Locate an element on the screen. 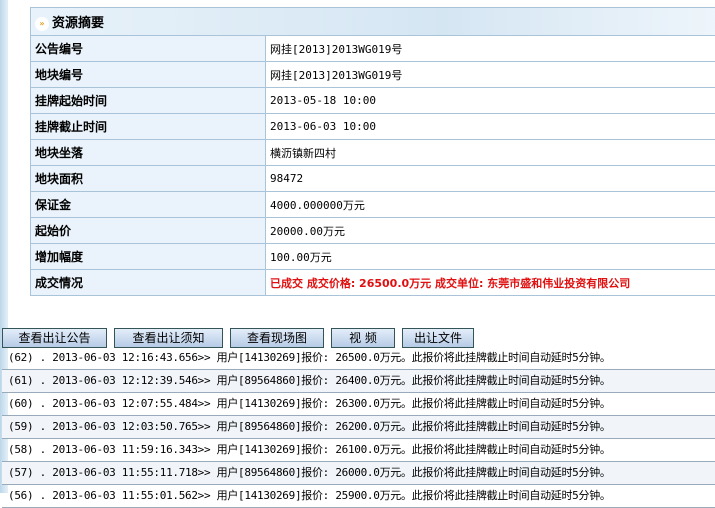  double-arrow-icon: » is located at coordinates (42, 24).